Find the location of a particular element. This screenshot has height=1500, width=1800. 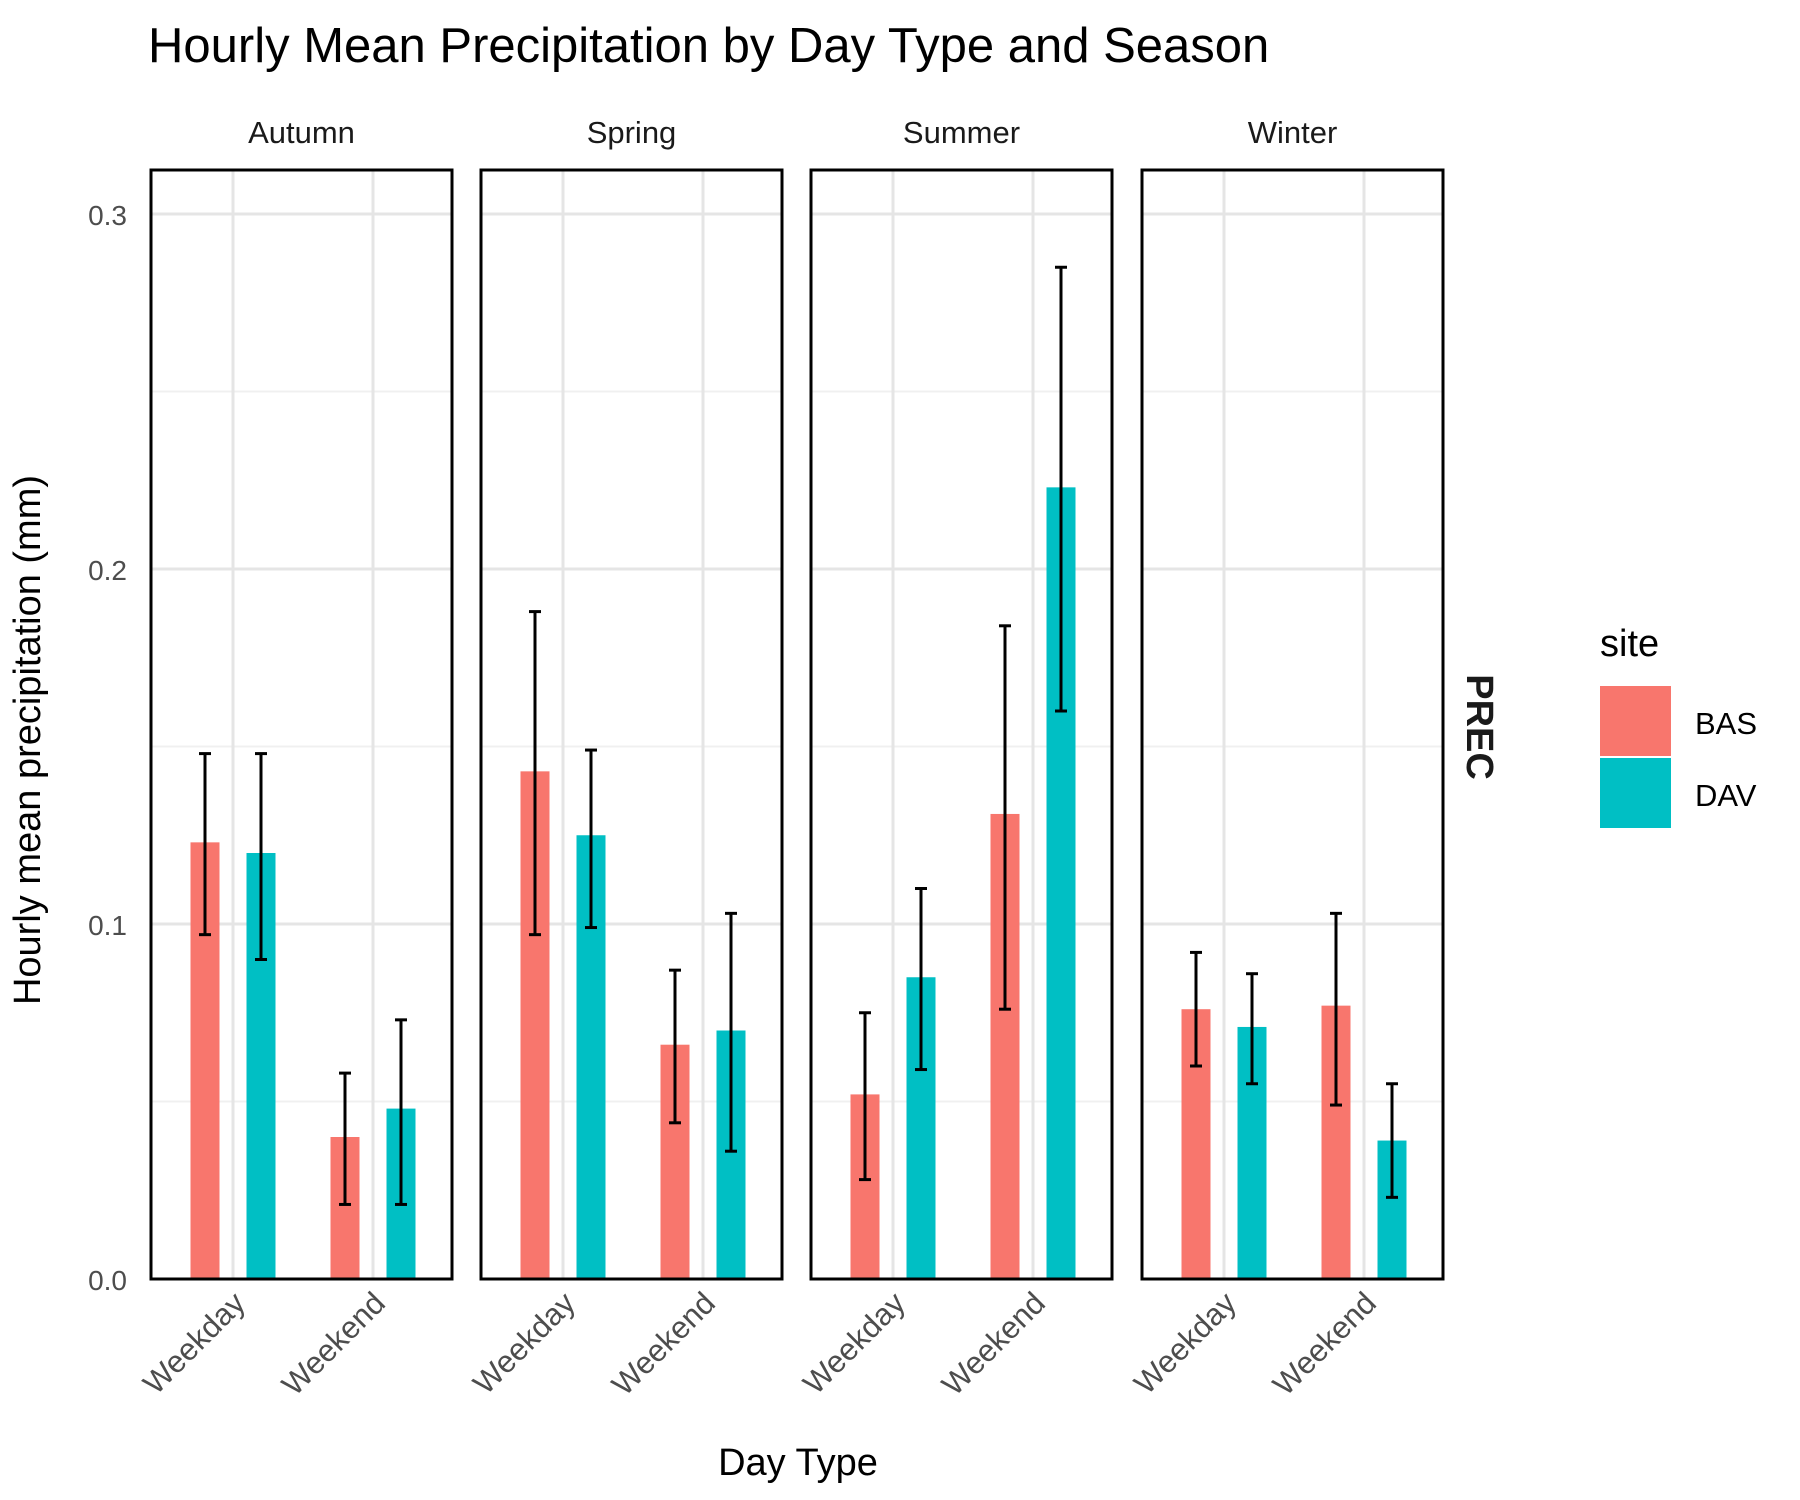

legend-label-dav: DAV is located at coordinates (1726, 795).